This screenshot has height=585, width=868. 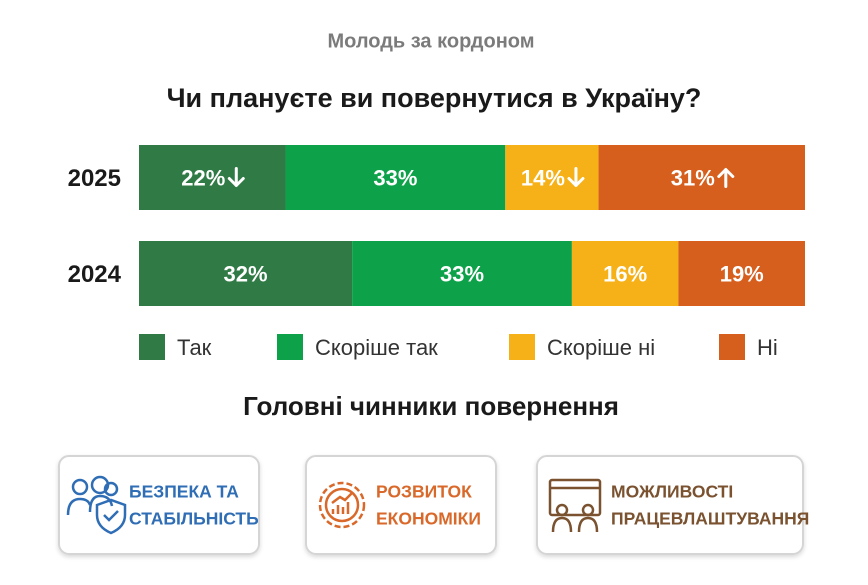 I want to click on value-label: 32%, so click(x=246, y=273).